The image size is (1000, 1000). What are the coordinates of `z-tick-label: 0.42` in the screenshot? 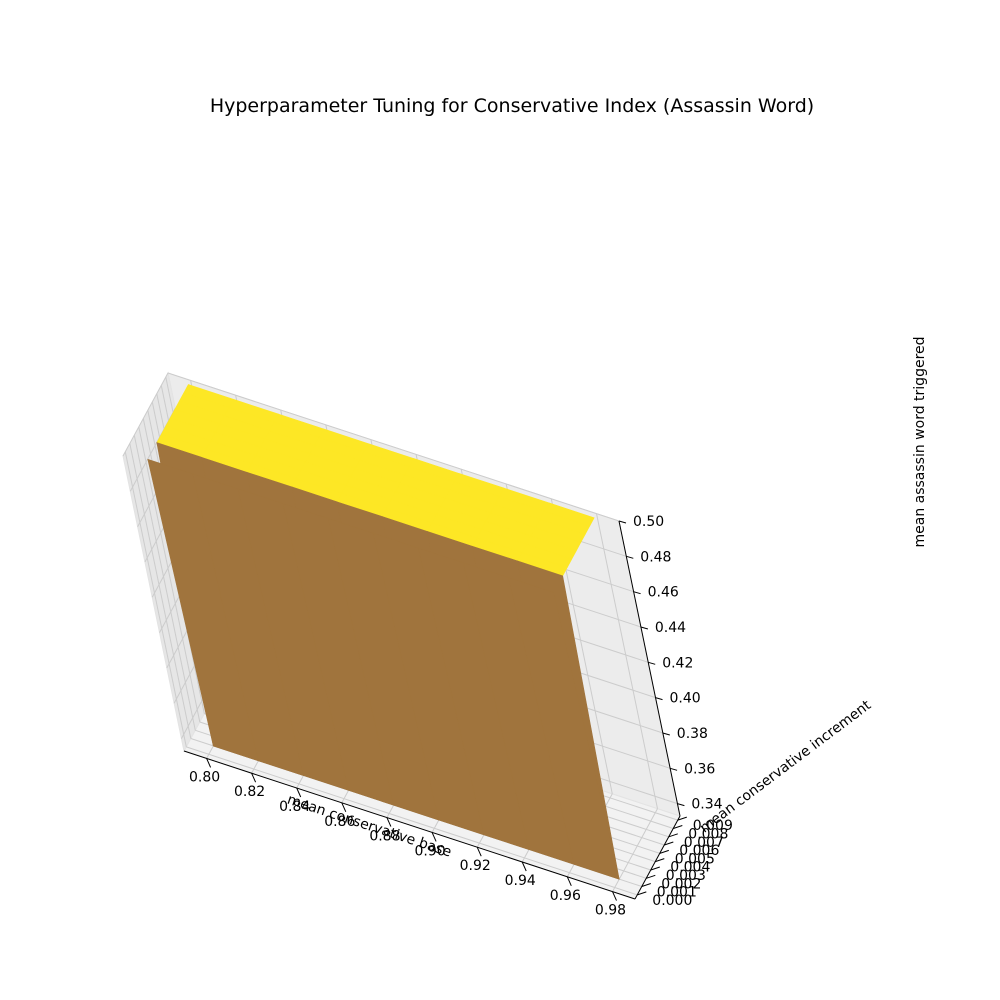 It's located at (677, 663).